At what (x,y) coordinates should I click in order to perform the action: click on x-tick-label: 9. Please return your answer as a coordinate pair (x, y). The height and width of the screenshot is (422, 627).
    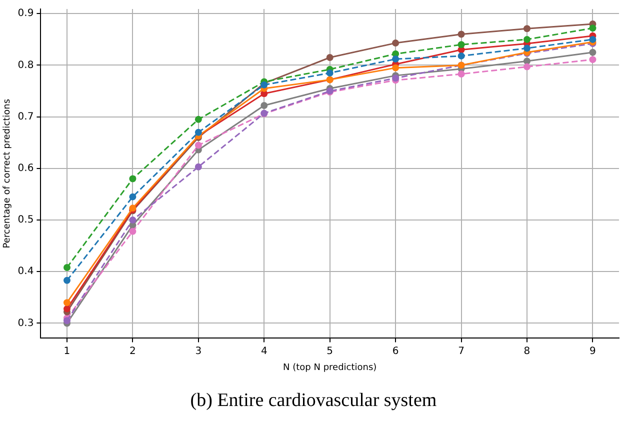
    Looking at the image, I should click on (593, 351).